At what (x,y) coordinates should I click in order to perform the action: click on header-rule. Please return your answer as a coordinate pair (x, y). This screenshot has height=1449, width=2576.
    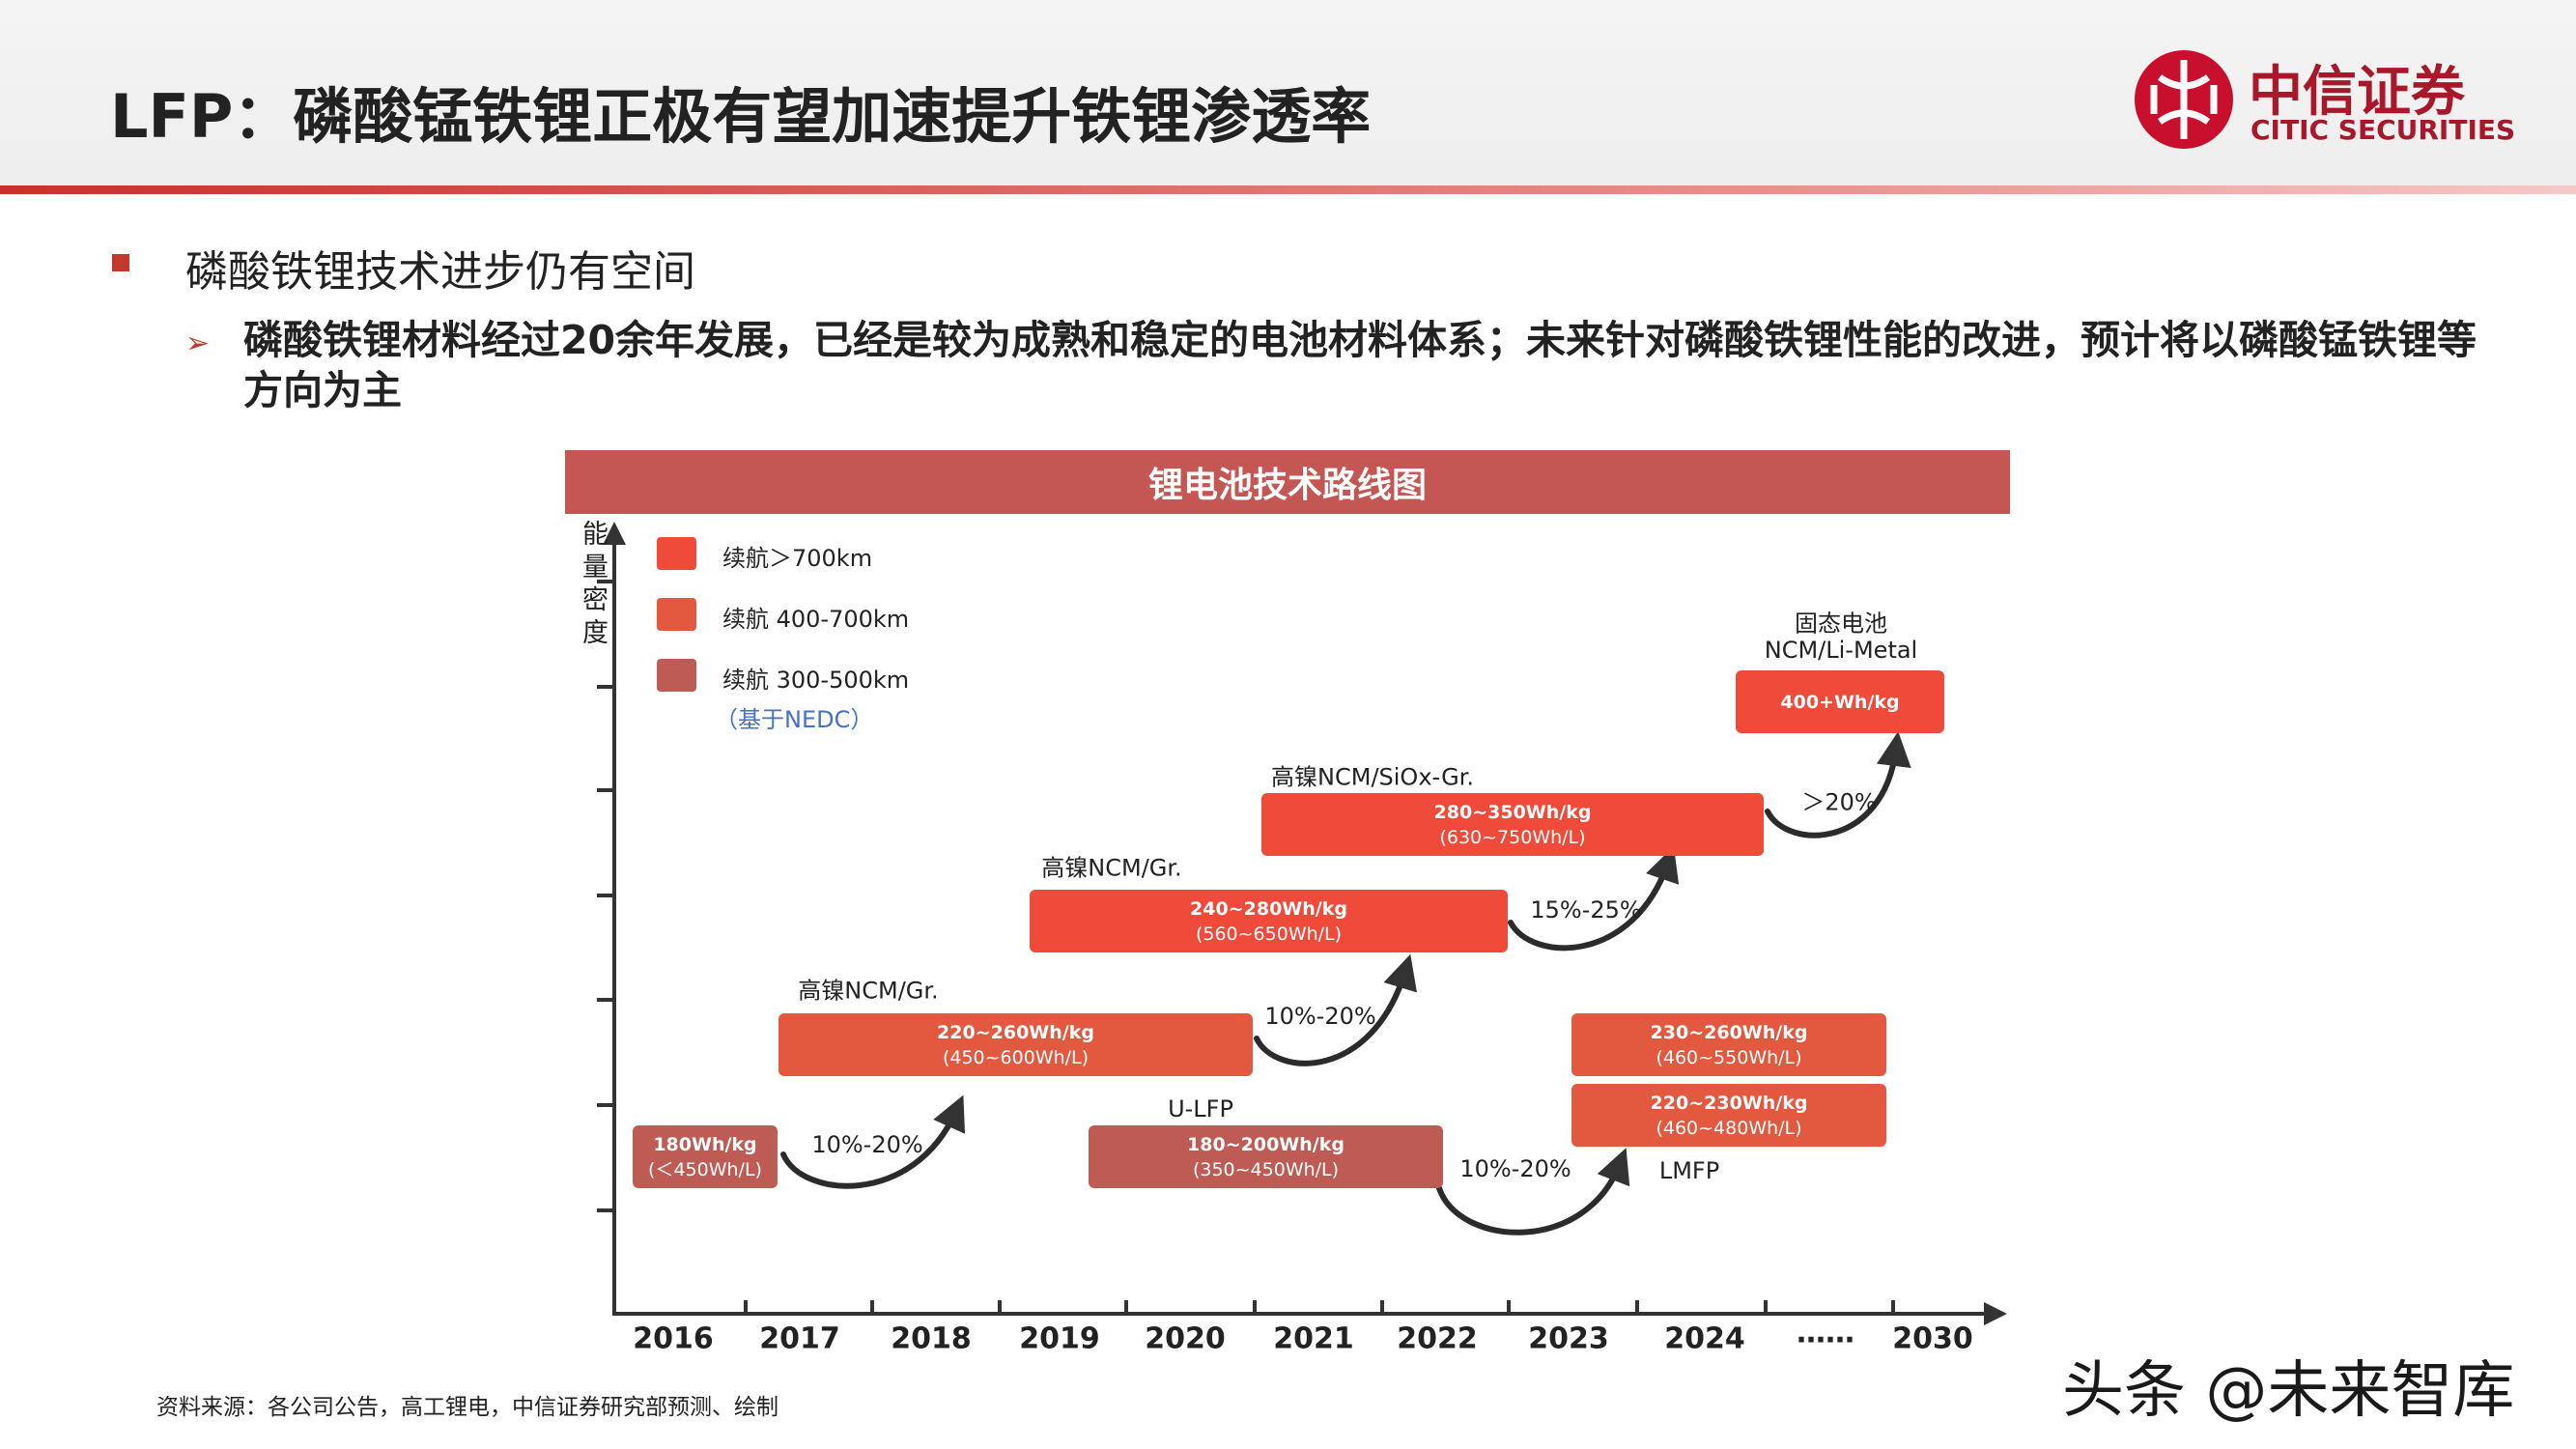
    Looking at the image, I should click on (1288, 189).